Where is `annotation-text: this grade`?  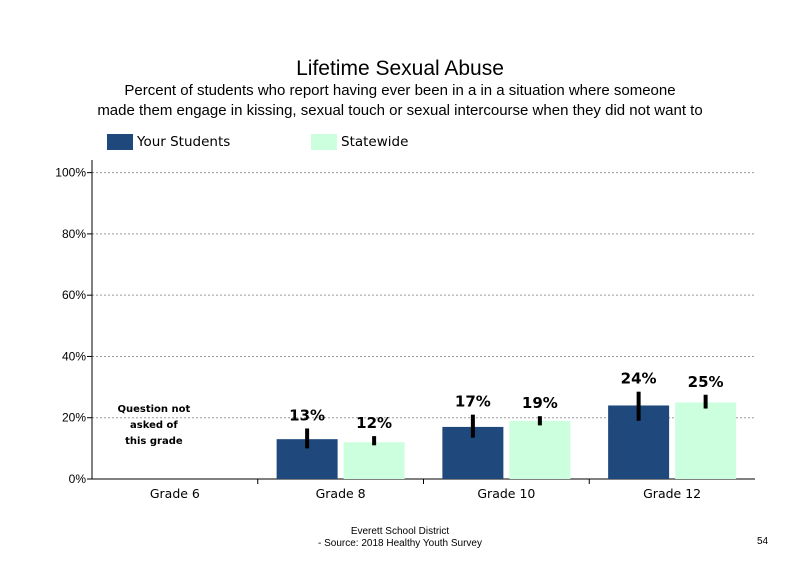
annotation-text: this grade is located at coordinates (154, 441).